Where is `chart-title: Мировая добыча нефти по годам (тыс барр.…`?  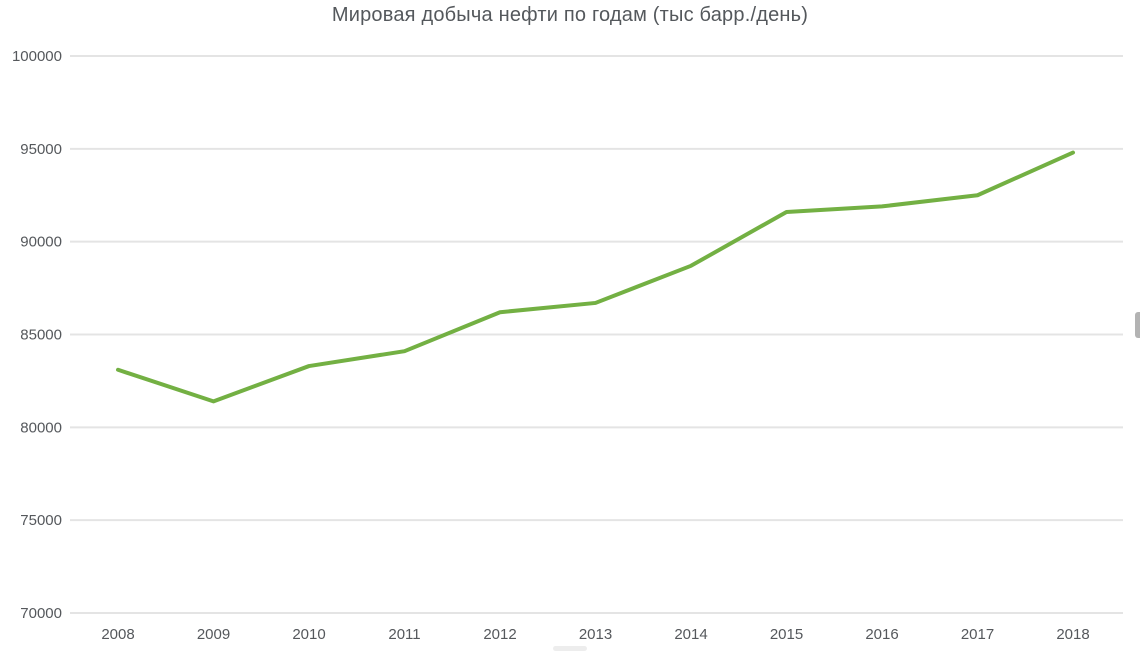 chart-title: Мировая добыча нефти по годам (тыс барр.… is located at coordinates (570, 15).